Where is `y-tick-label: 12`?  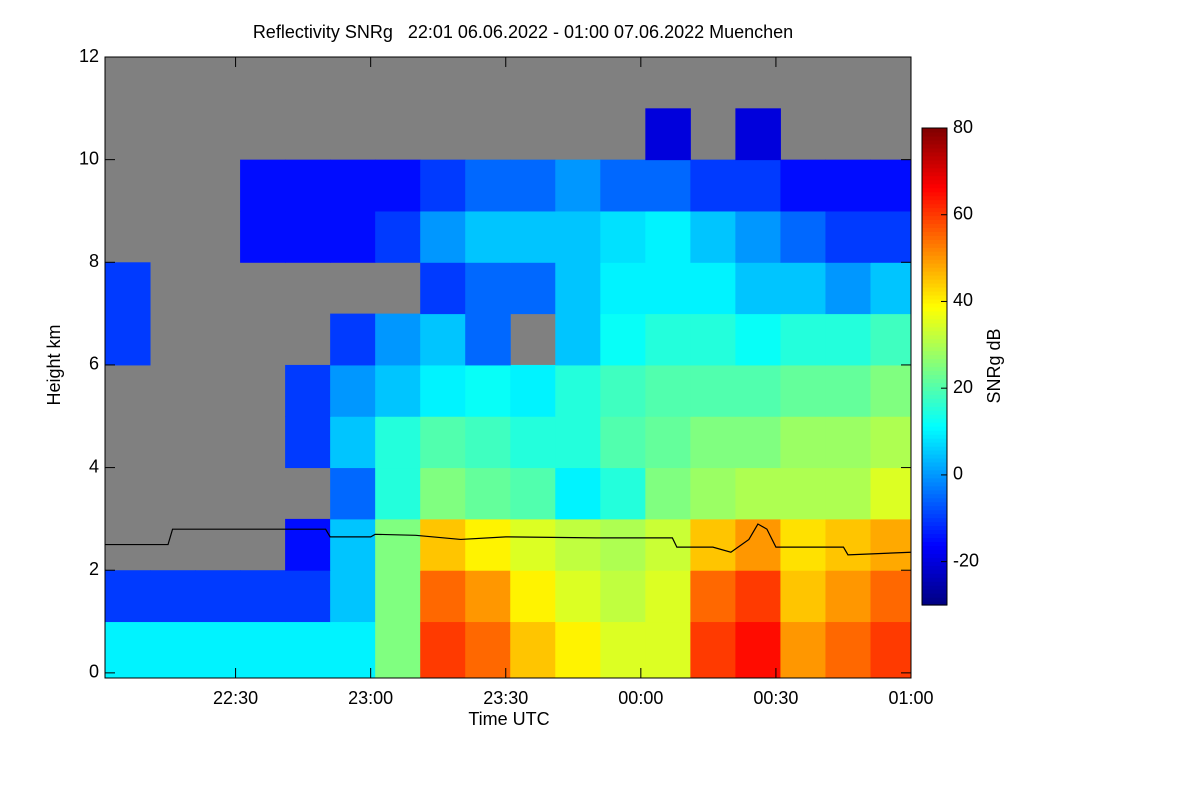 y-tick-label: 12 is located at coordinates (89, 56).